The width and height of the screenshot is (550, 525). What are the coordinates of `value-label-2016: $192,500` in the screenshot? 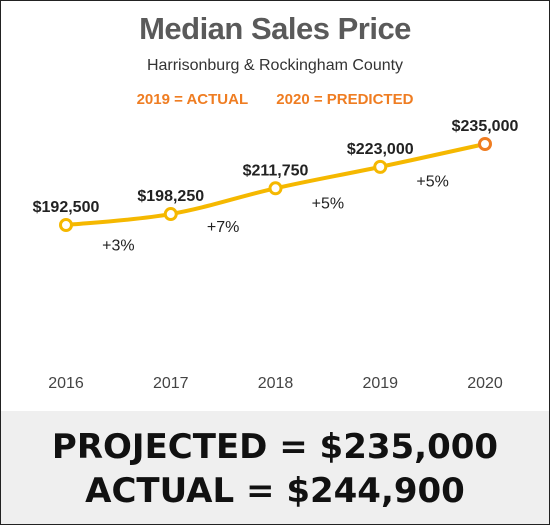 It's located at (66, 207).